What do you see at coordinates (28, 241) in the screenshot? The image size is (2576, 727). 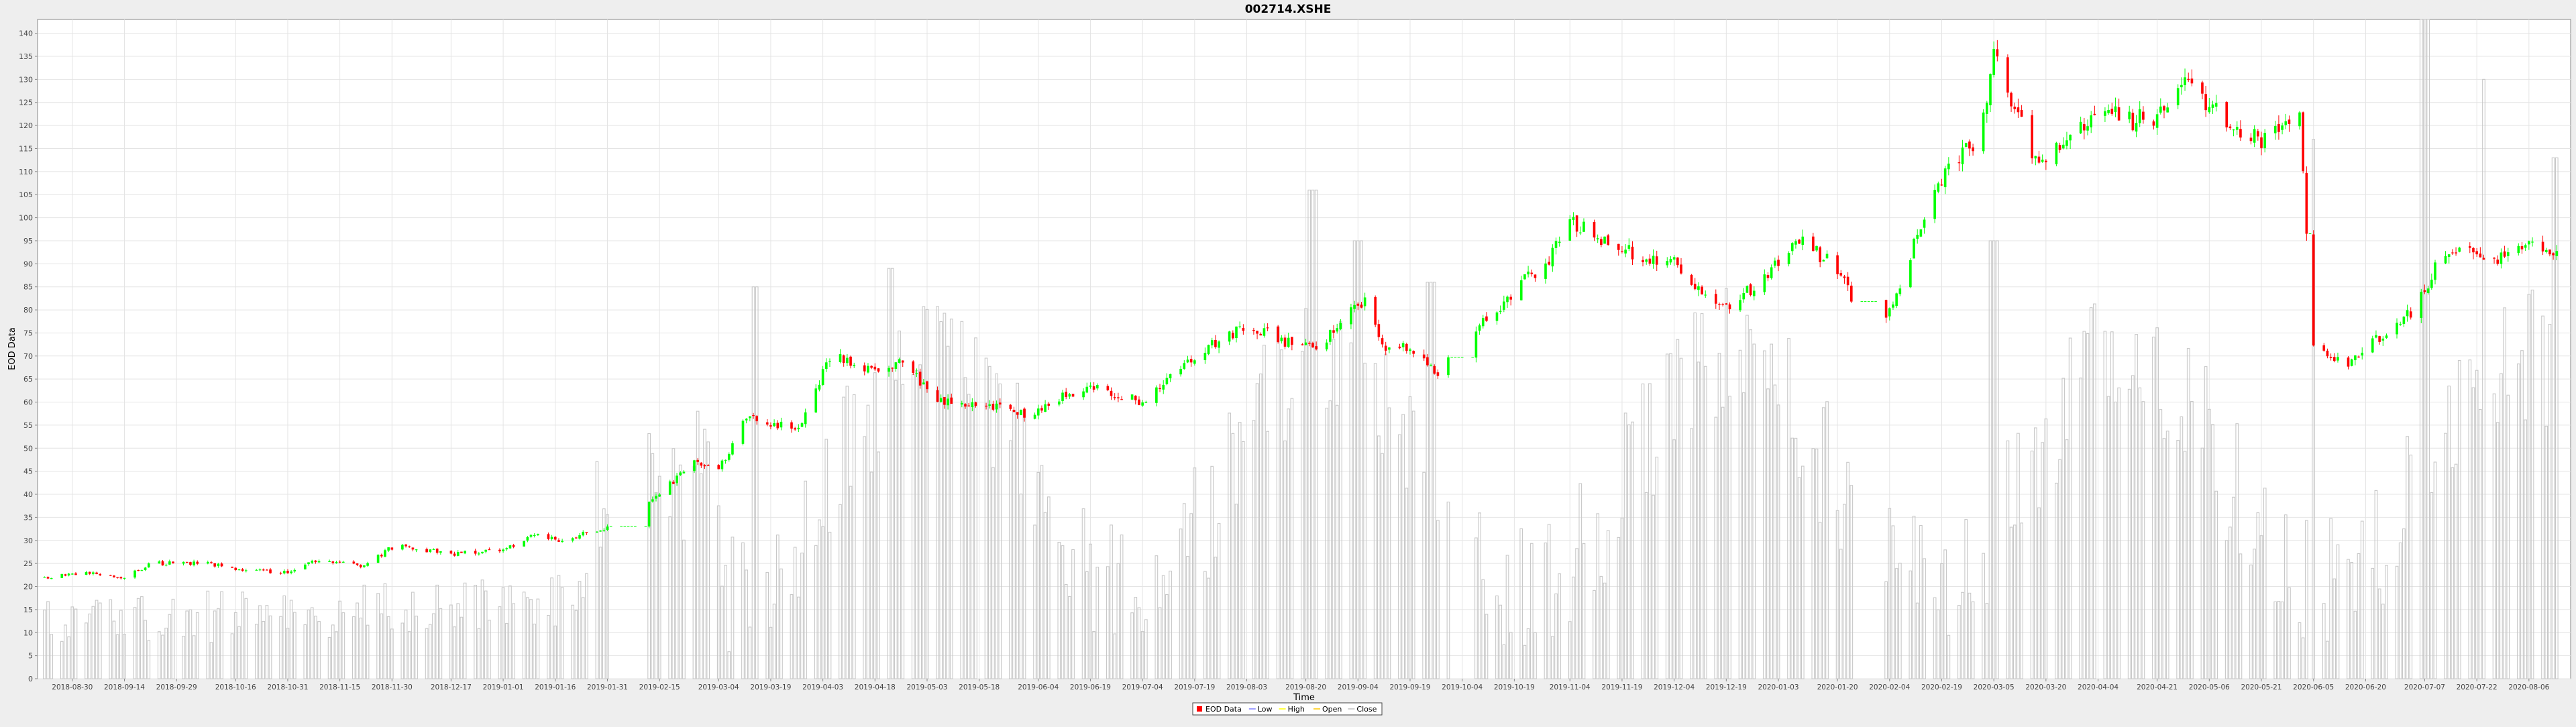 I see `y-tick-label: 95` at bounding box center [28, 241].